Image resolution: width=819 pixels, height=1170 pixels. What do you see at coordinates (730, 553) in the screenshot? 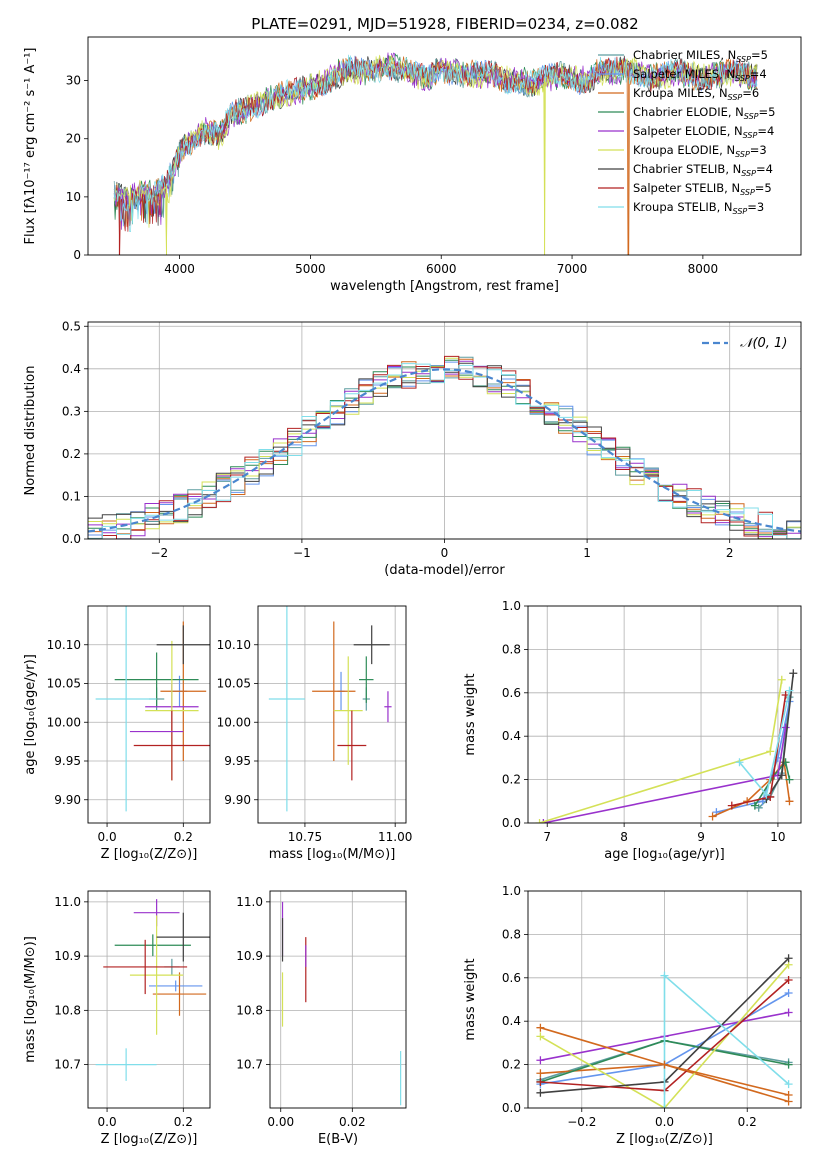
I see `x-tick-label: 2` at bounding box center [730, 553].